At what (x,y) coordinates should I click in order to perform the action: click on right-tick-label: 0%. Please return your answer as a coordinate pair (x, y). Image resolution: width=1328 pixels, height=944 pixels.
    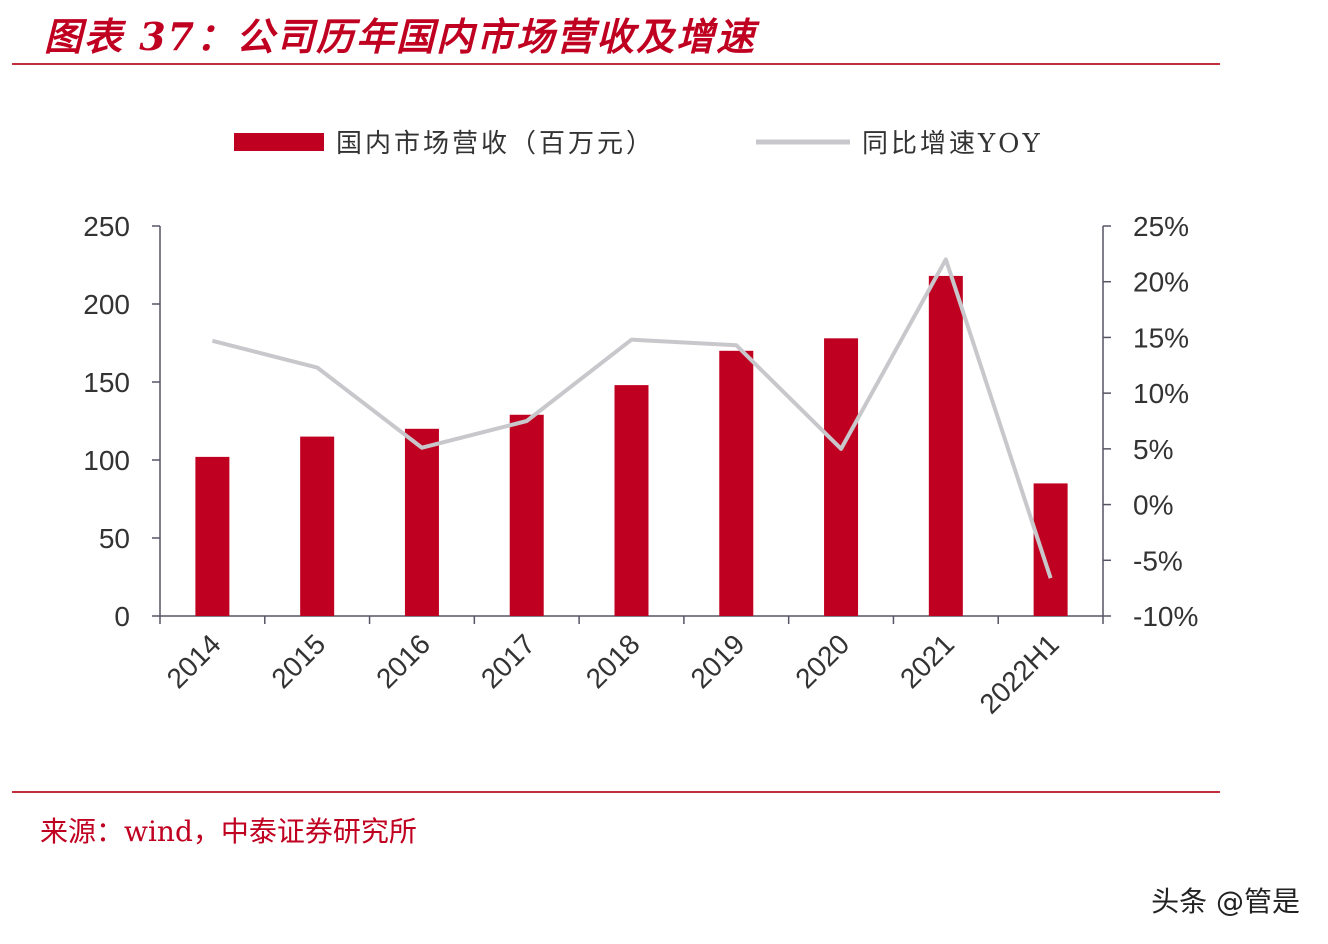
    Looking at the image, I should click on (1153, 505).